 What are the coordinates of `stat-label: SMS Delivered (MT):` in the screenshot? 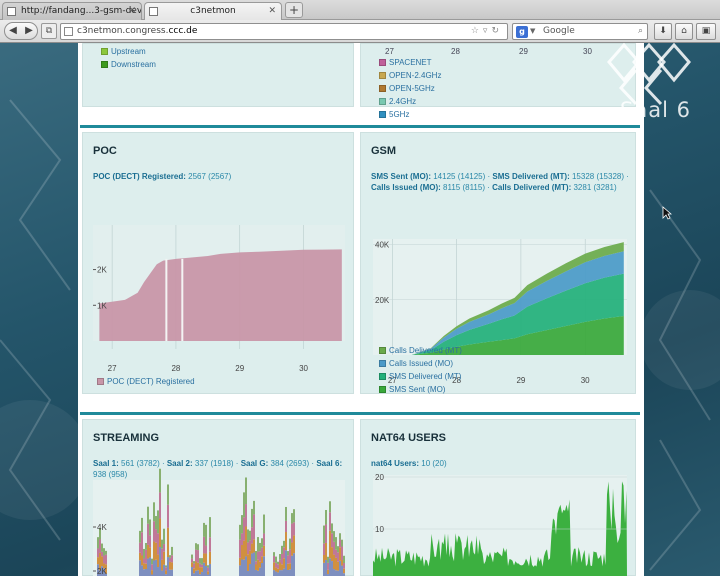 It's located at (531, 176).